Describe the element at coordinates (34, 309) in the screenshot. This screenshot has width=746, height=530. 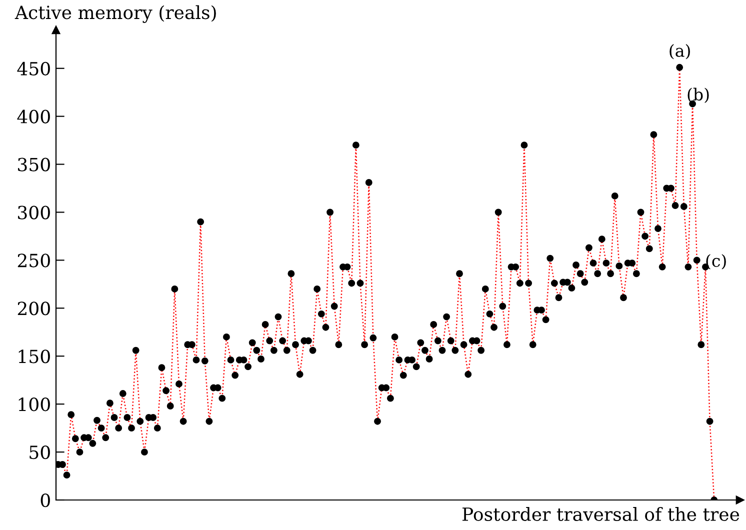
I see `y-tick-label: 200` at that location.